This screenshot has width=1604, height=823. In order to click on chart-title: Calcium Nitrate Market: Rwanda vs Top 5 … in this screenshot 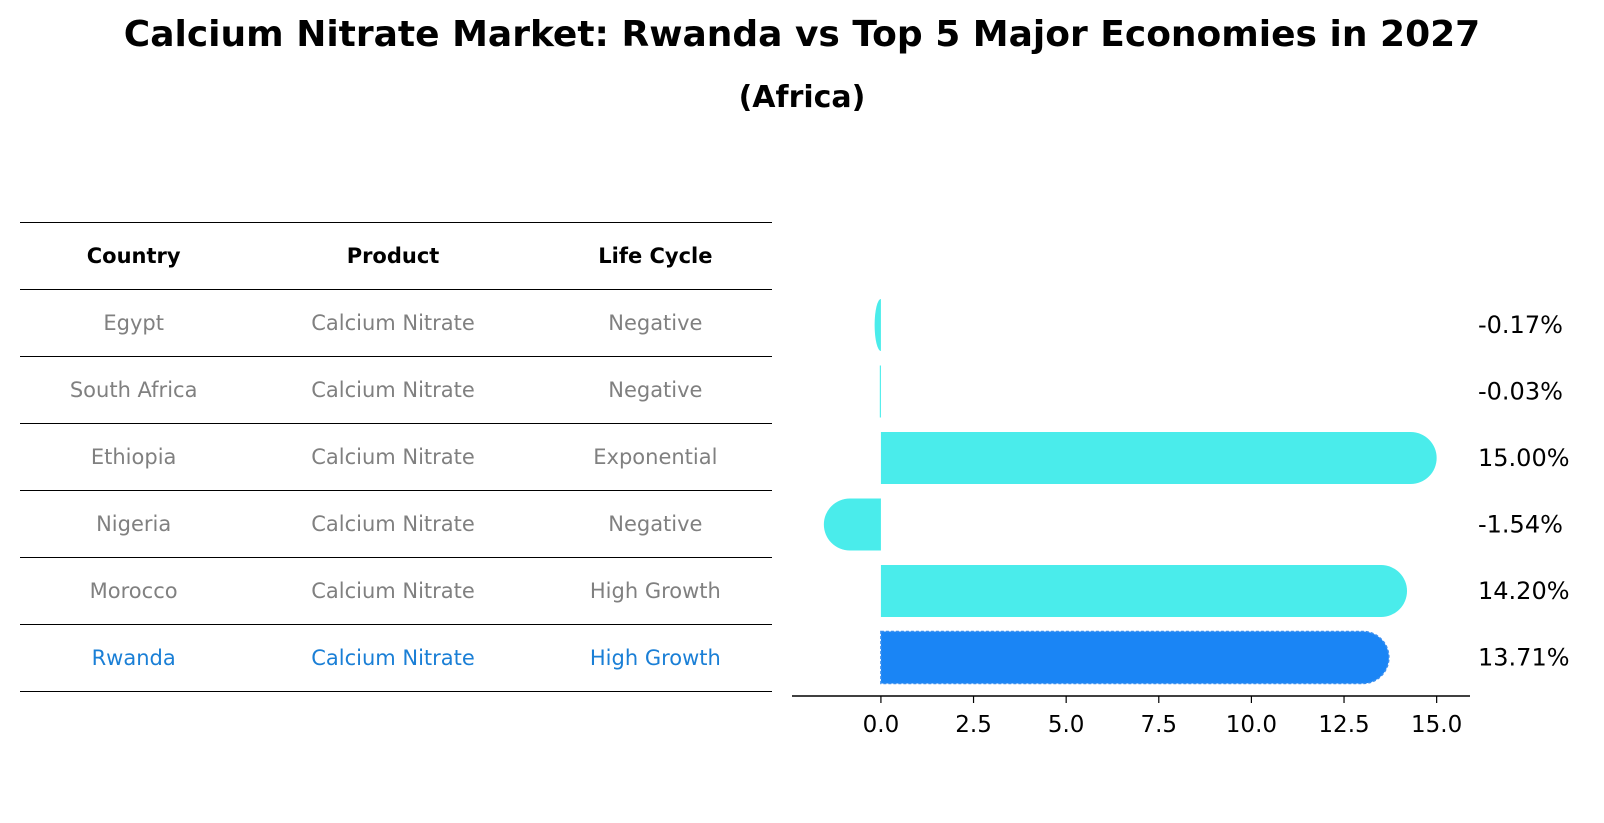, I will do `click(802, 34)`.